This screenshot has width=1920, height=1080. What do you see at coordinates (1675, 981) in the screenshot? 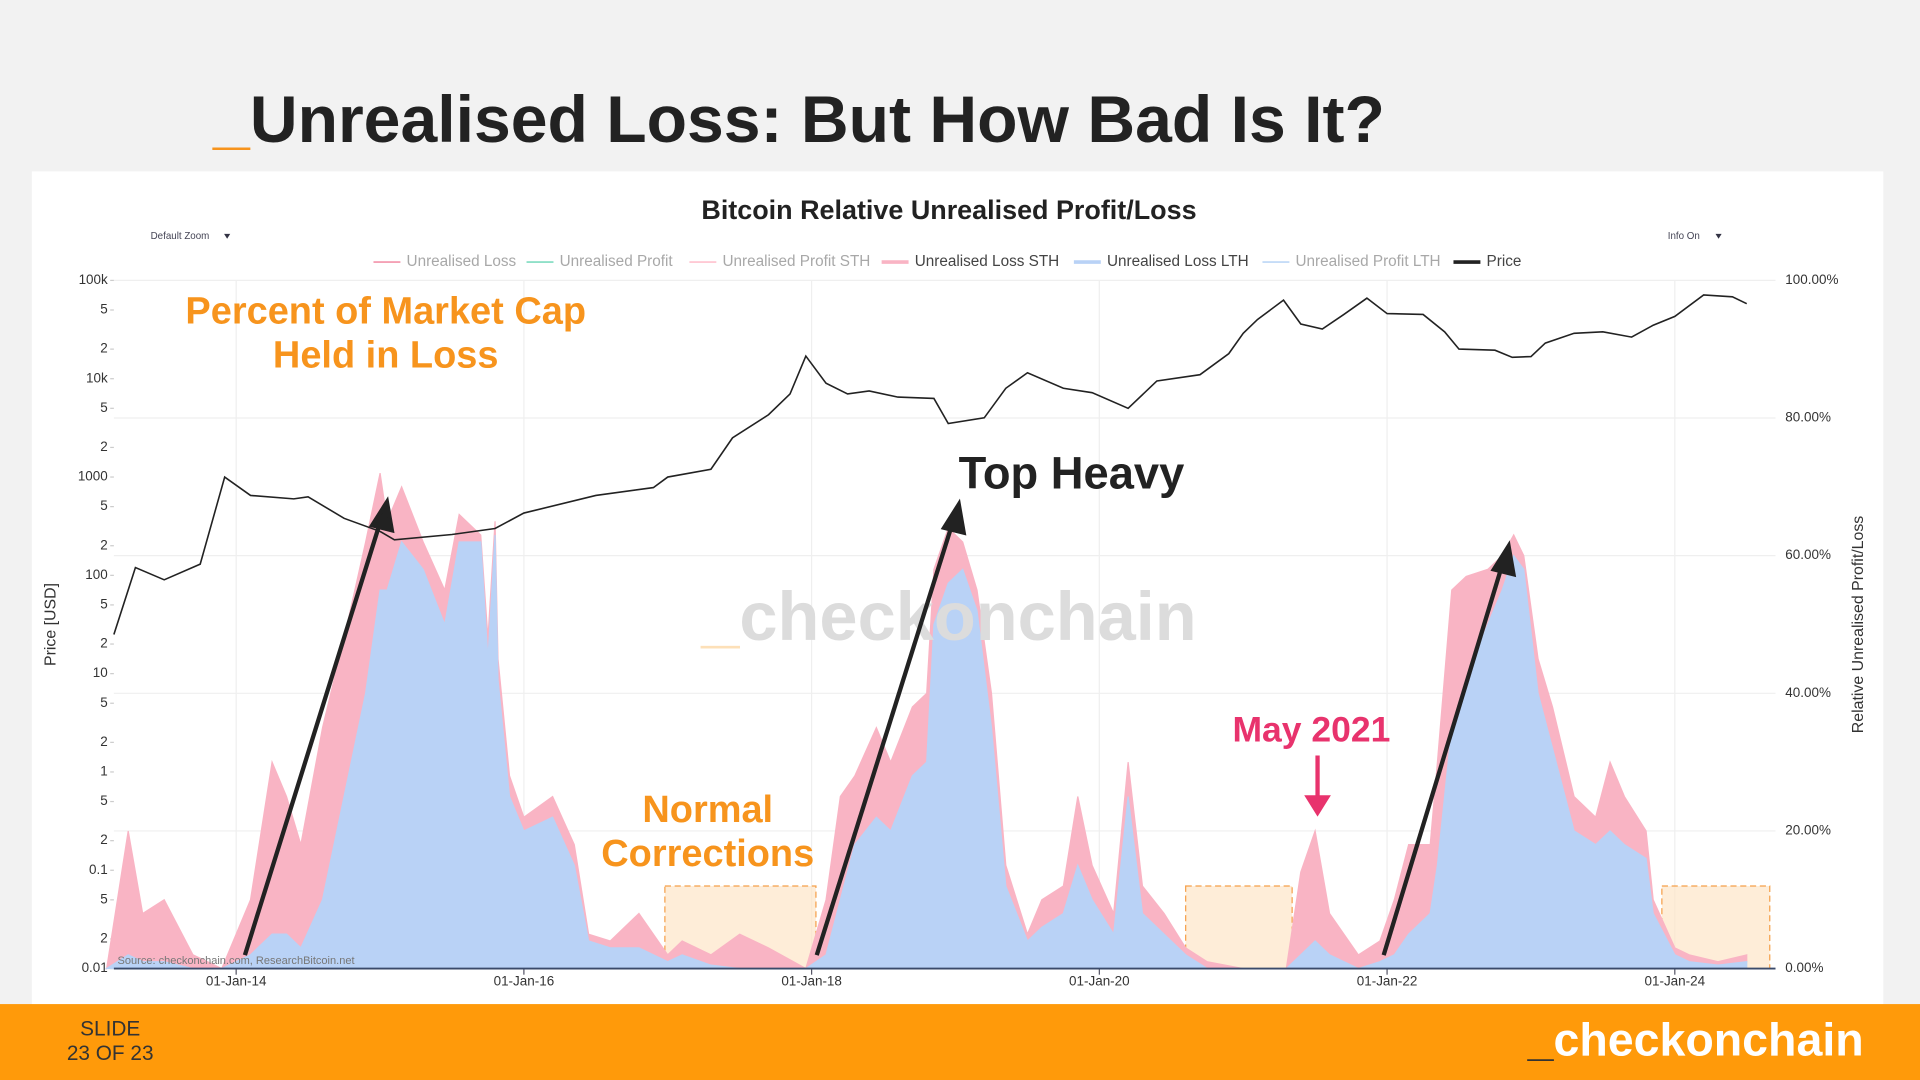
I see `x-tick-label: 01-Jan-24` at bounding box center [1675, 981].